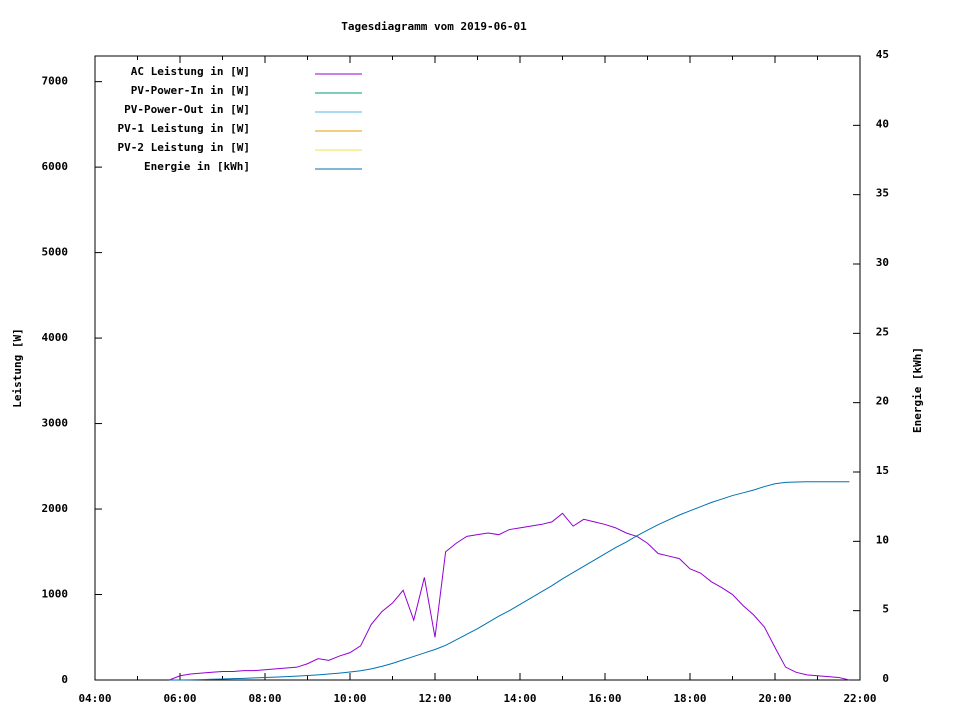 The width and height of the screenshot is (960, 720). I want to click on y2-tick-label: 30, so click(882, 262).